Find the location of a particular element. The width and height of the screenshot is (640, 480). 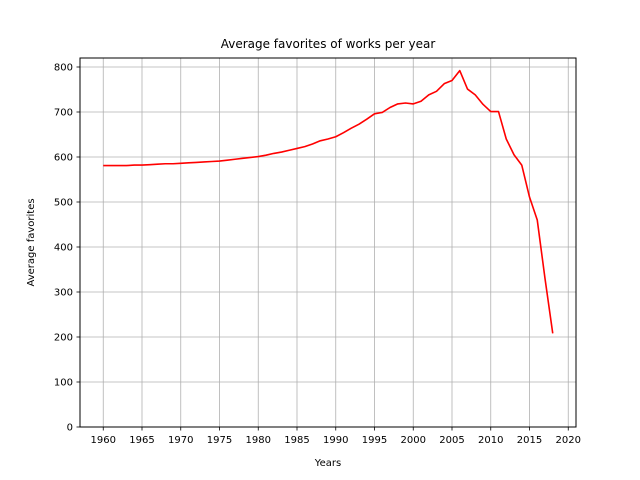

y-tick-label: 300 is located at coordinates (63, 293).